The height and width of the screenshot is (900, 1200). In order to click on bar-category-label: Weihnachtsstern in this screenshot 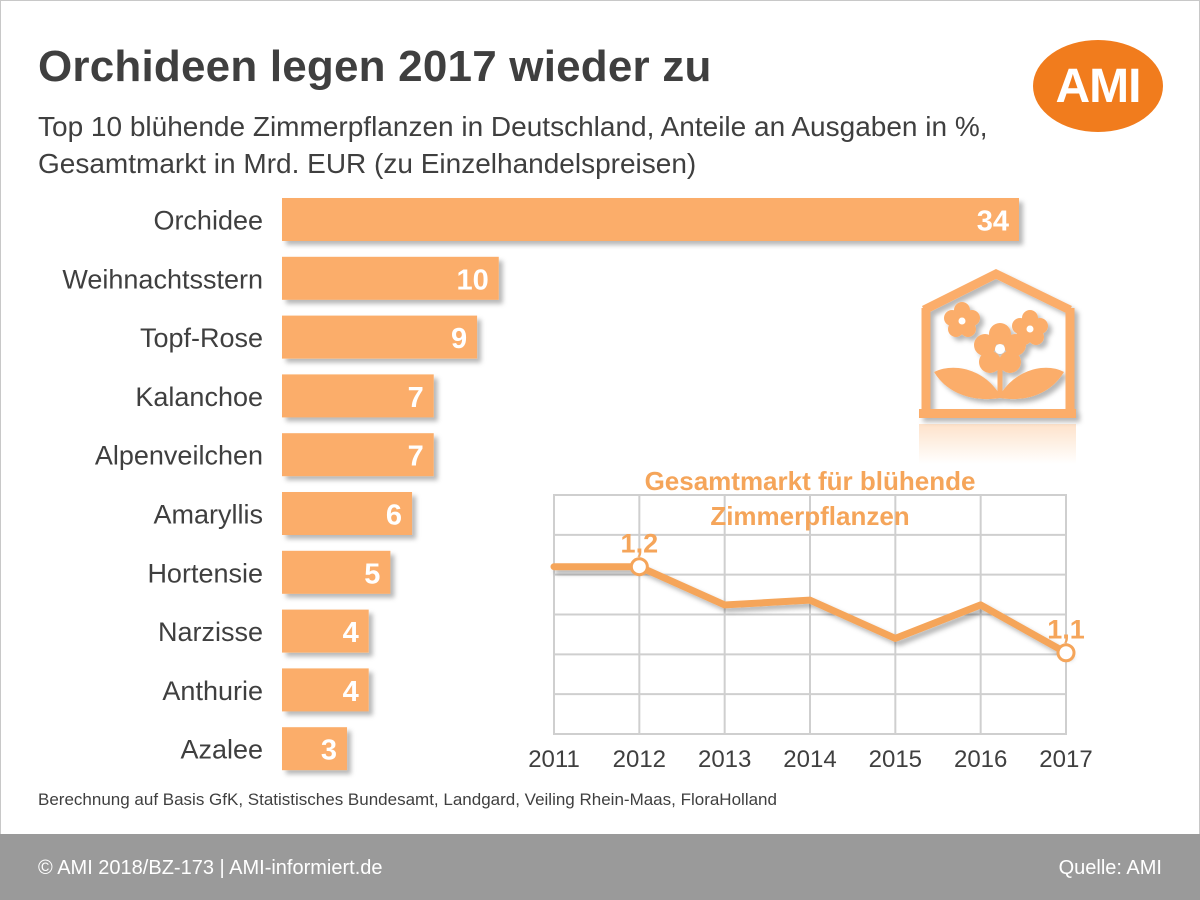, I will do `click(162, 279)`.